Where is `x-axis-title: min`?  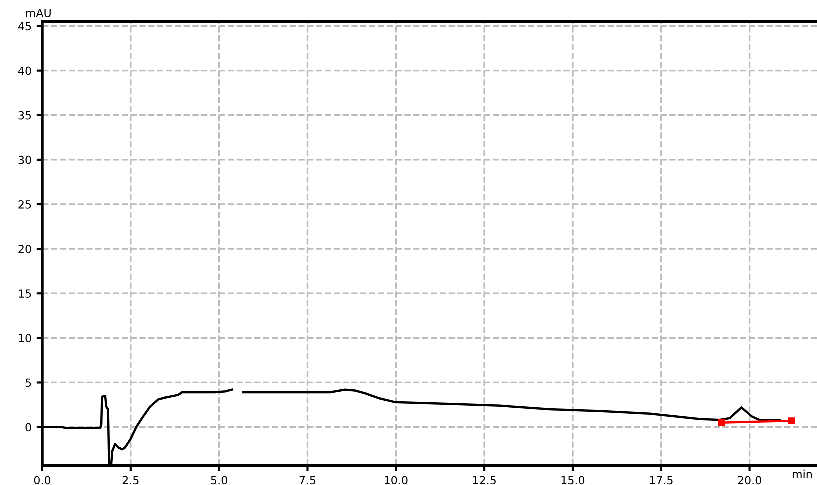
x-axis-title: min is located at coordinates (802, 474).